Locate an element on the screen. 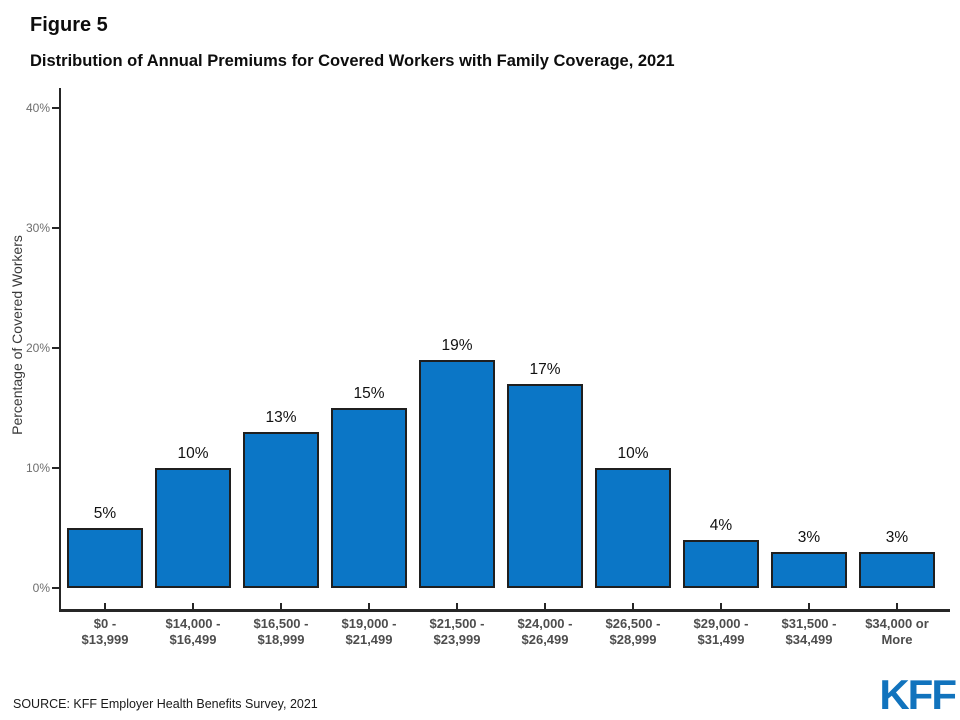 The image size is (960, 720). x-tick-label: $14,000 - $16,499 is located at coordinates (193, 631).